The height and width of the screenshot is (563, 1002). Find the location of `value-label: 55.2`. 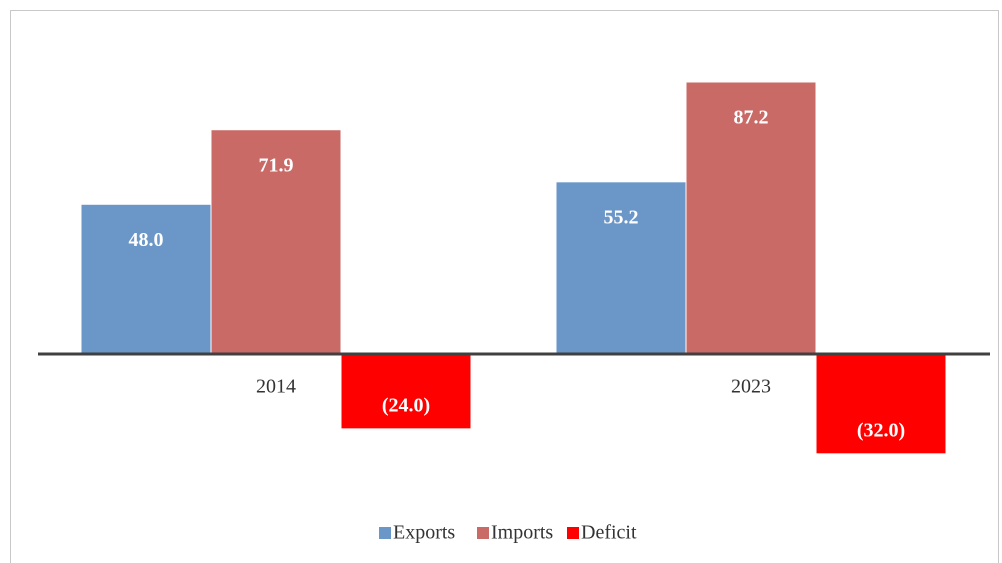

value-label: 55.2 is located at coordinates (621, 217).